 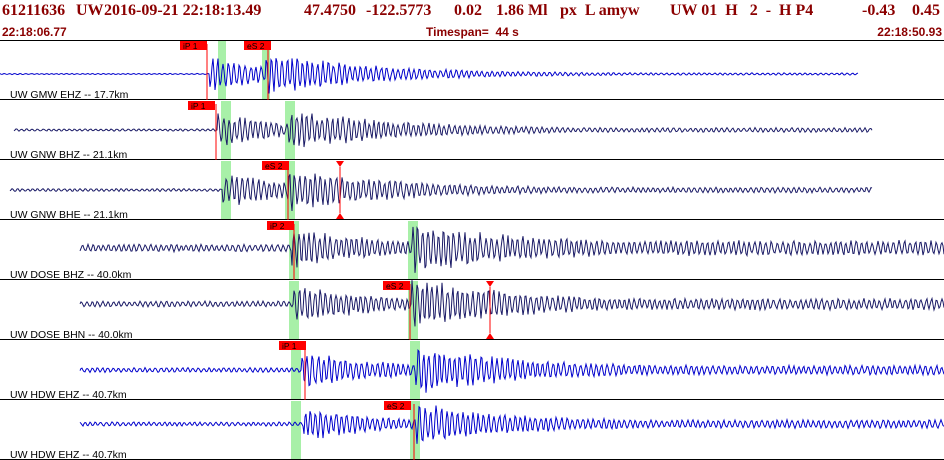 I want to click on pick-label: iP 2, so click(x=277, y=226).